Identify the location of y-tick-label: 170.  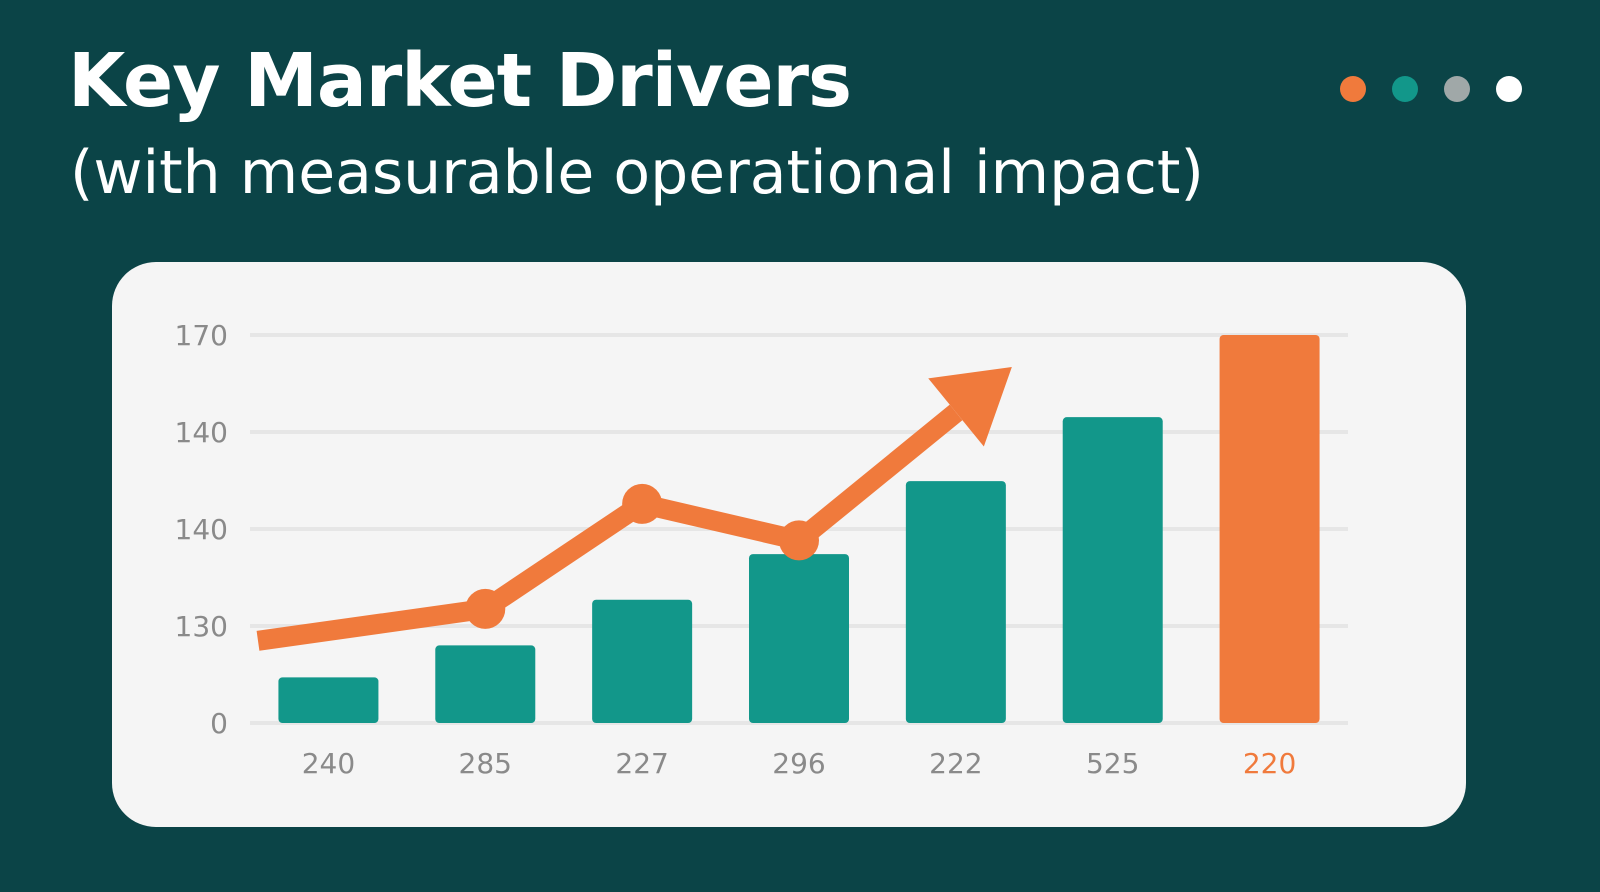
(201, 335).